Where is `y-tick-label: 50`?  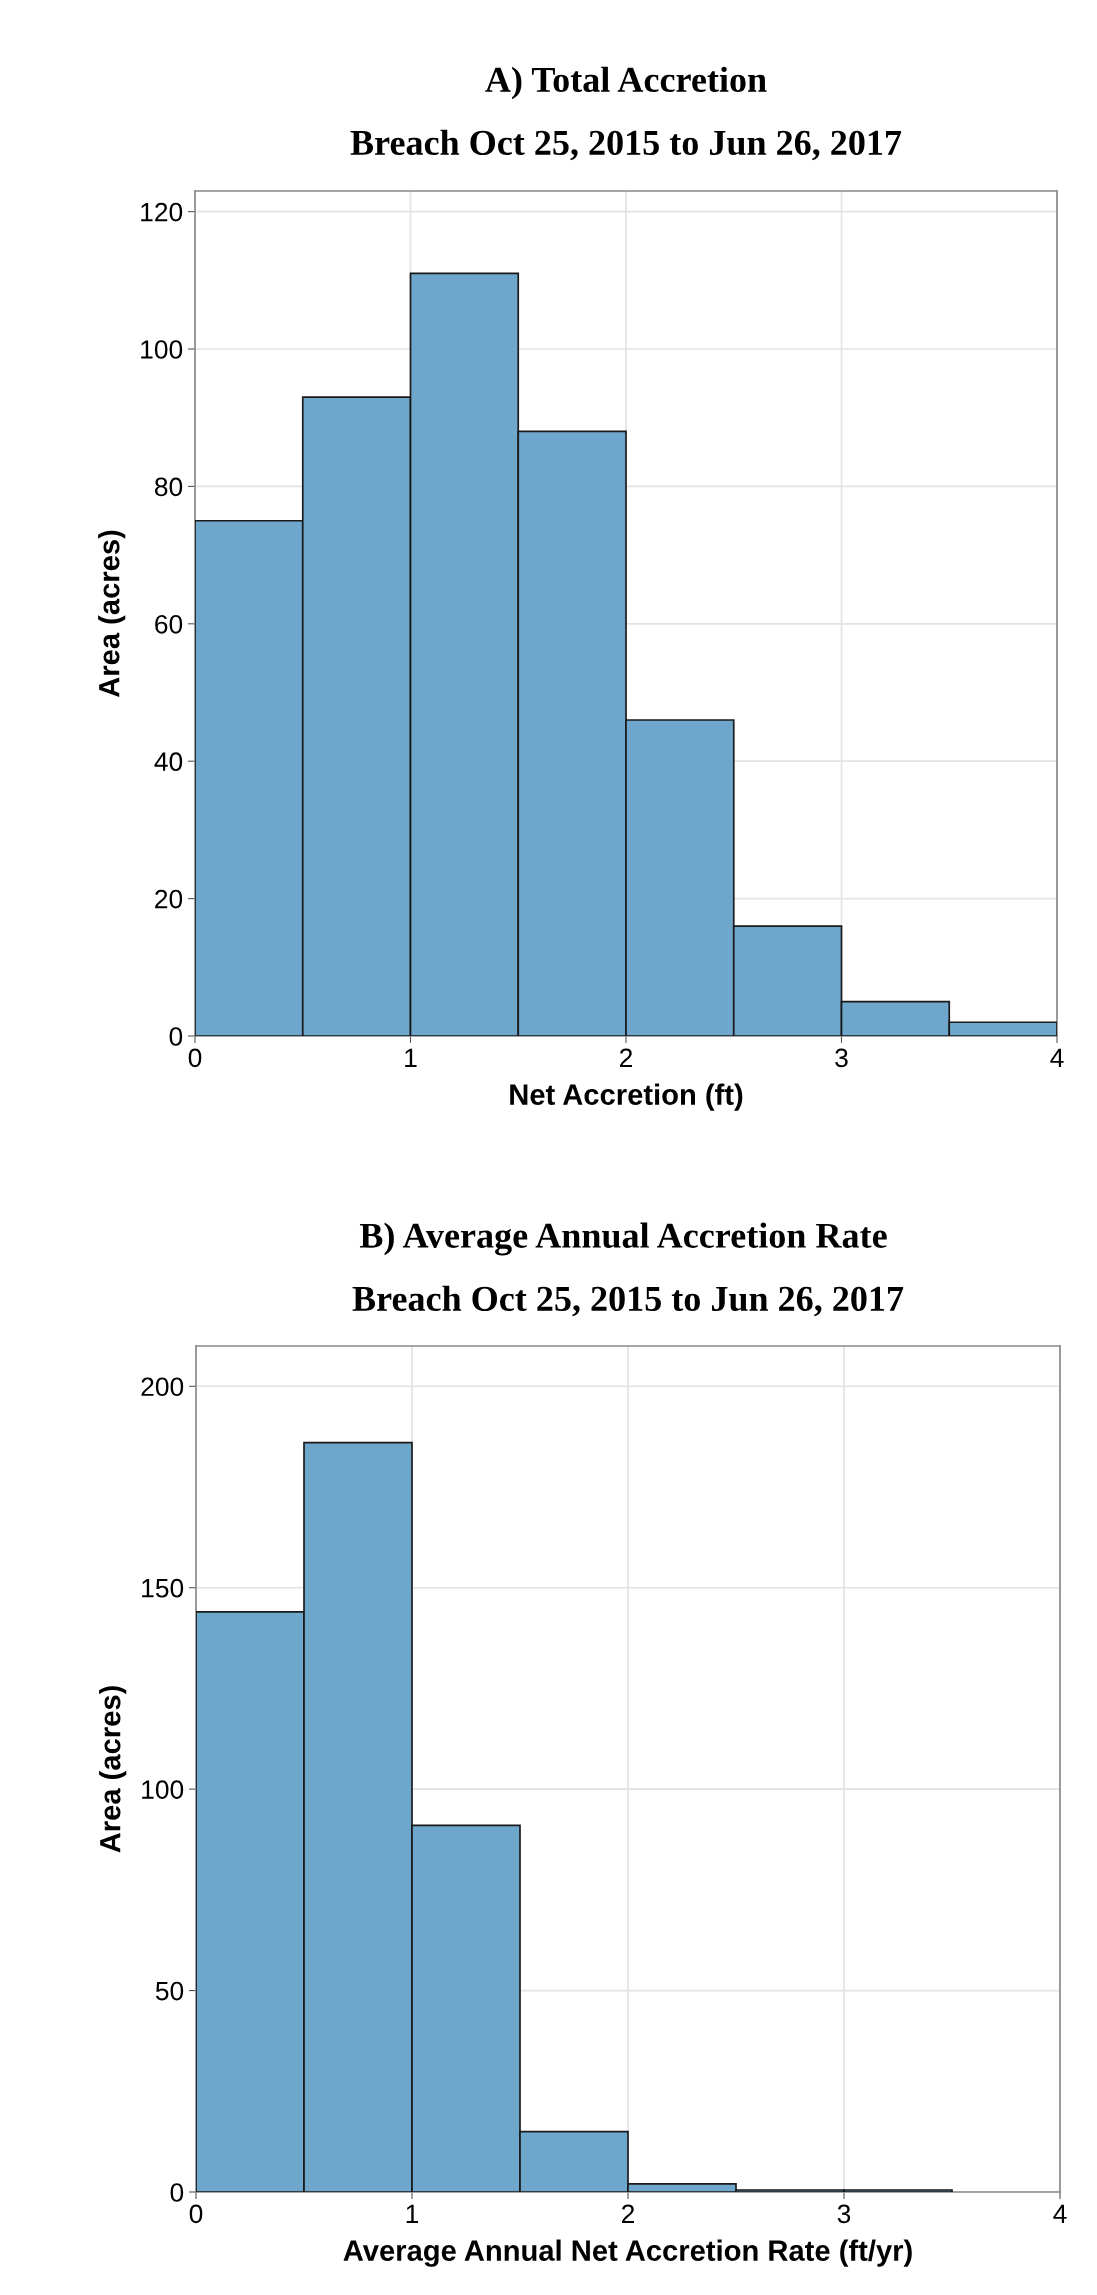
y-tick-label: 50 is located at coordinates (169, 1991).